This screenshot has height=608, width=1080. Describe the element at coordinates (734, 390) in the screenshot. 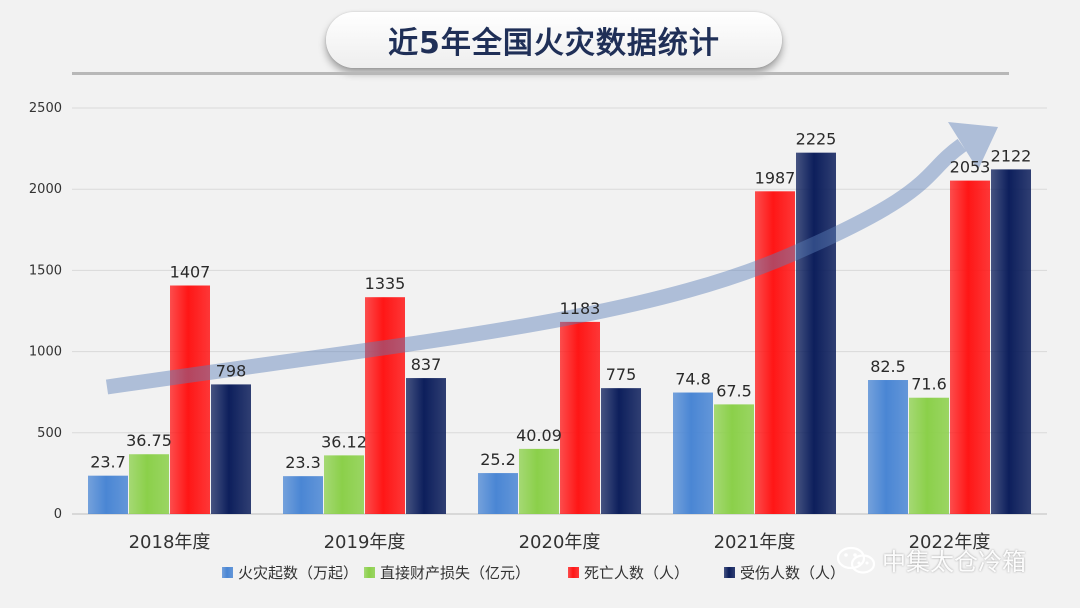

I see `data-label: 67.5` at that location.